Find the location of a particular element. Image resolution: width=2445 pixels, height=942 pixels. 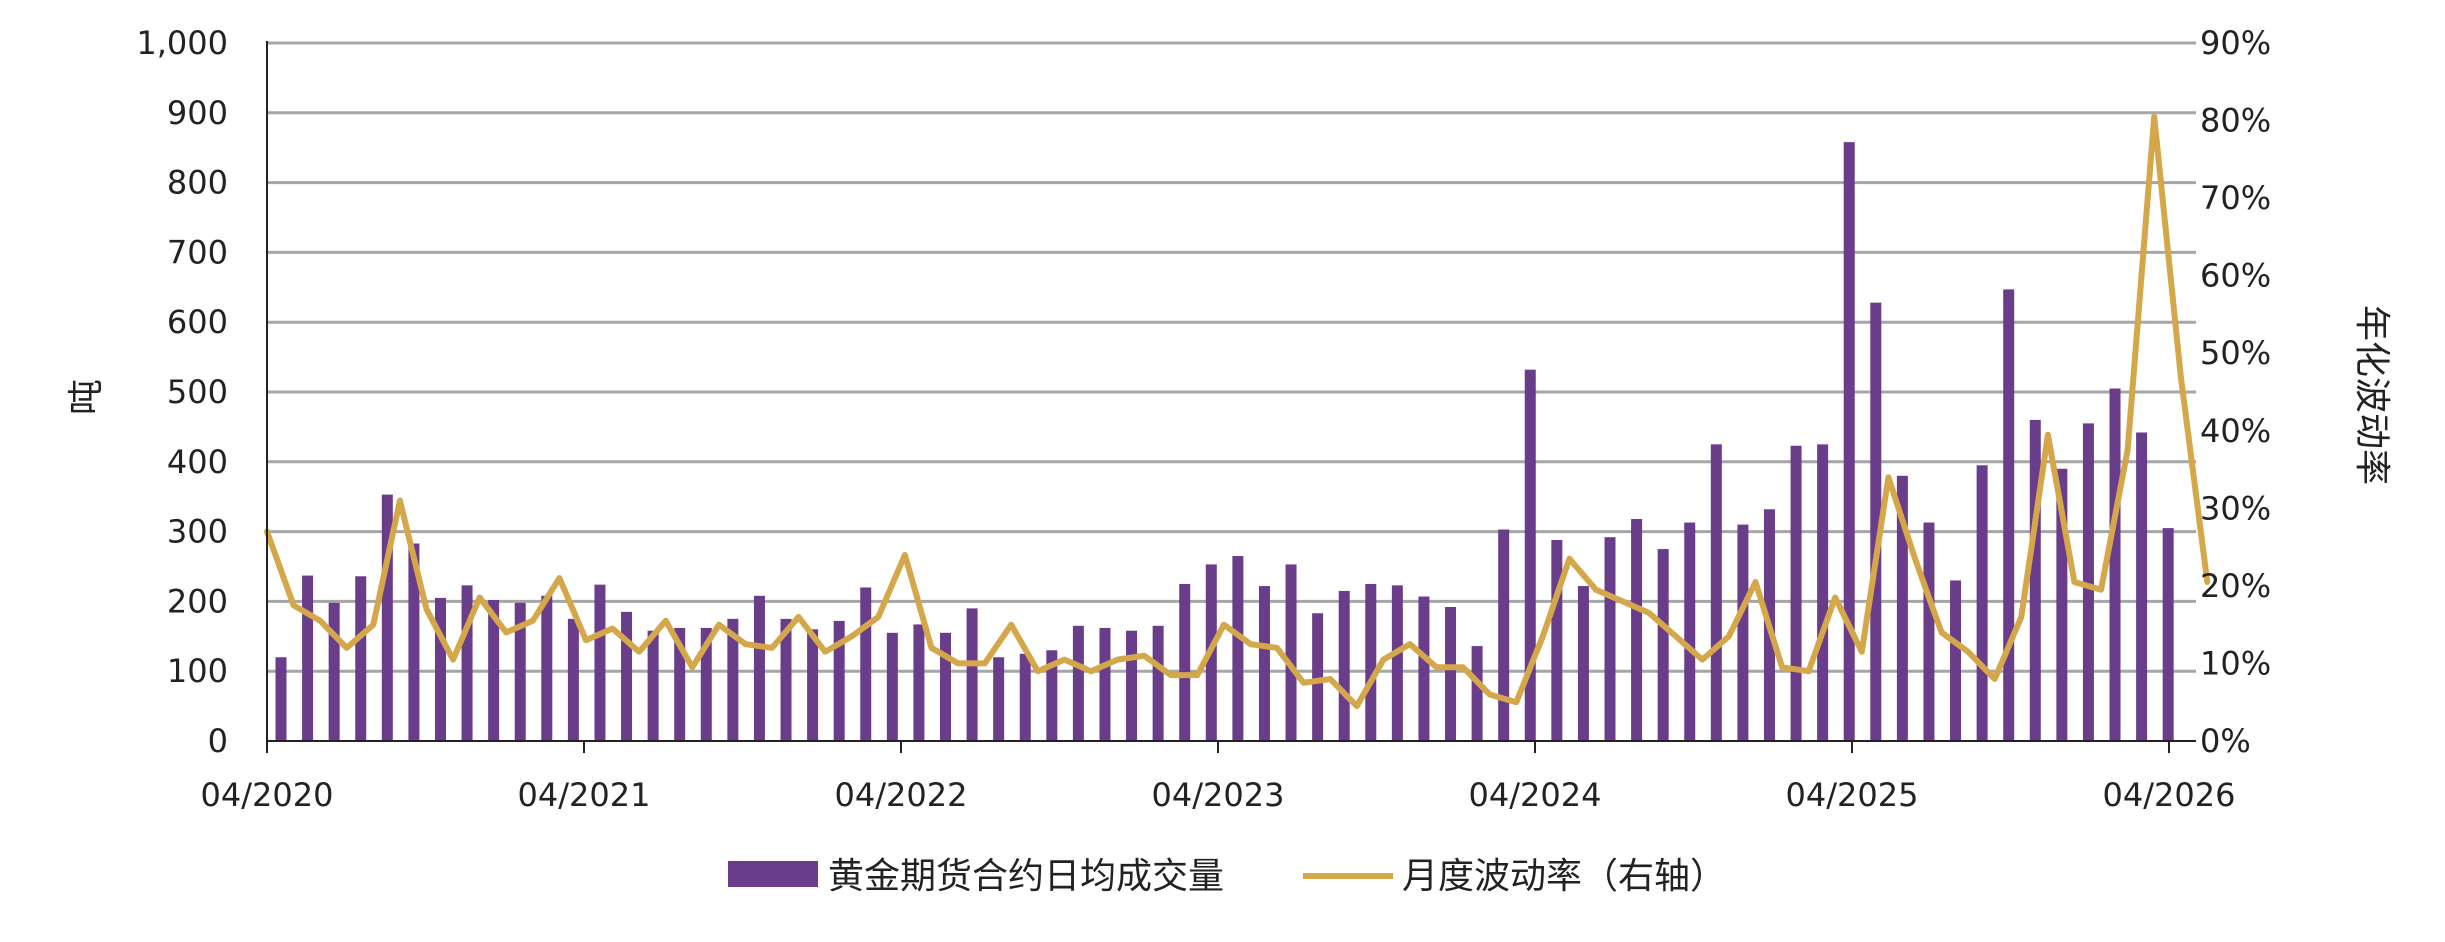

y-axis-title: 吨 is located at coordinates (86, 397).